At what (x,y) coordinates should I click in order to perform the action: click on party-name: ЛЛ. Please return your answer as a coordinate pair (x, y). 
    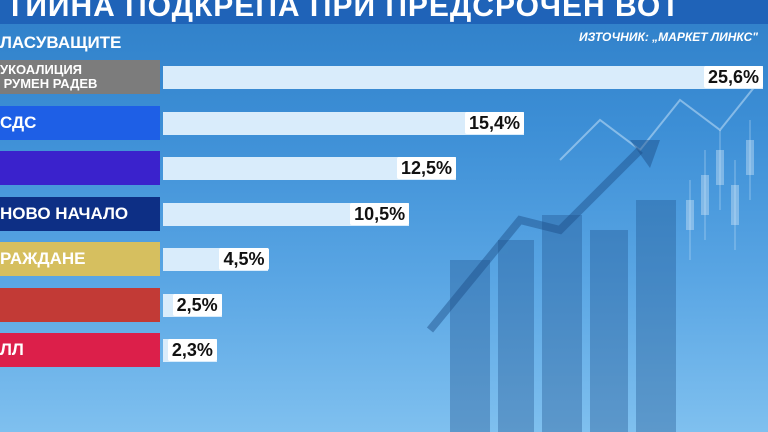
    Looking at the image, I should click on (12, 349).